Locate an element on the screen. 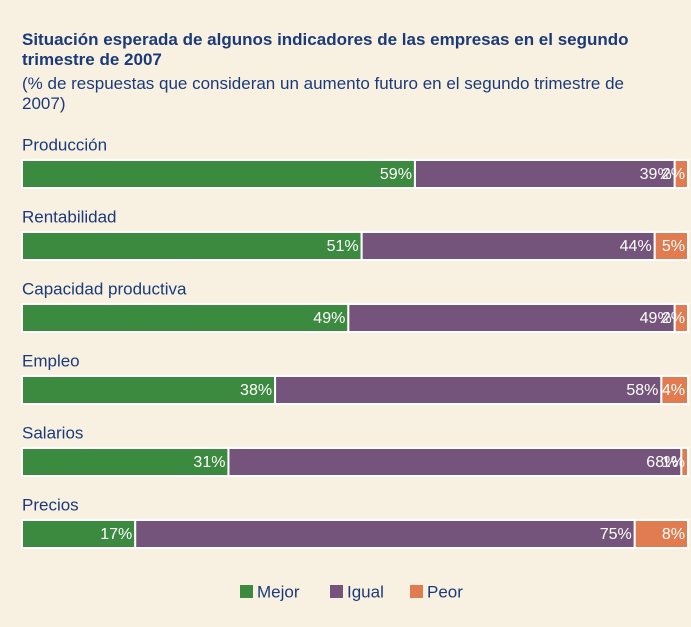 This screenshot has width=691, height=627. legend-label: Mejor is located at coordinates (278, 591).